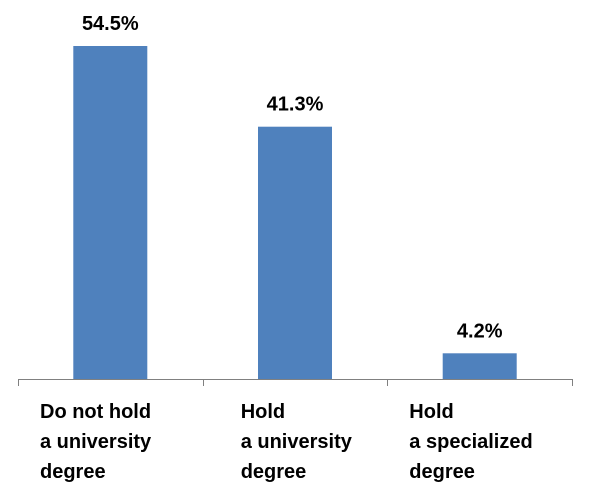 The image size is (604, 489). I want to click on category-label-line: a specialized, so click(470, 442).